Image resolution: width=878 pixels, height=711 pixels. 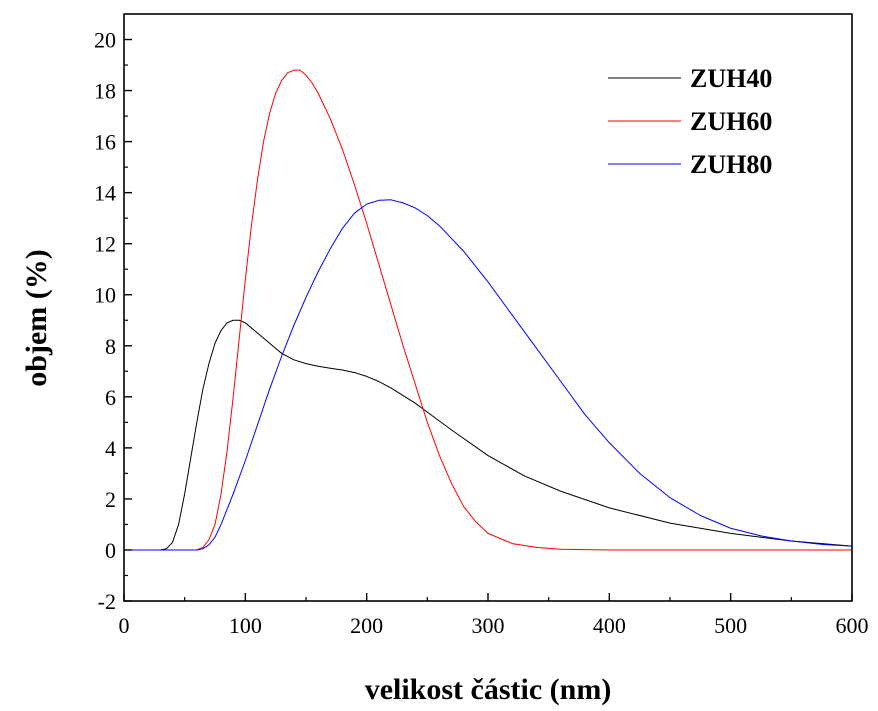 I want to click on x-tick-label: 600, so click(x=852, y=625).